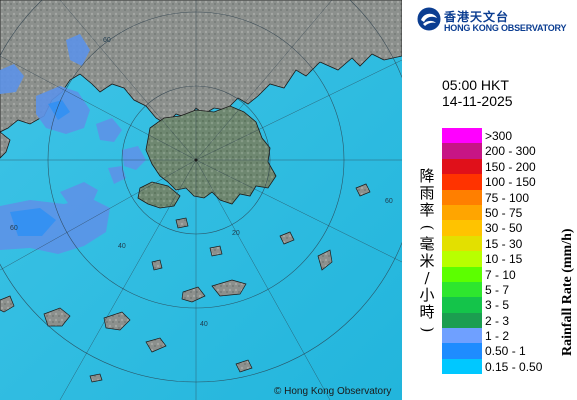  What do you see at coordinates (510, 166) in the screenshot?
I see `legend-label: 150 - 200` at bounding box center [510, 166].